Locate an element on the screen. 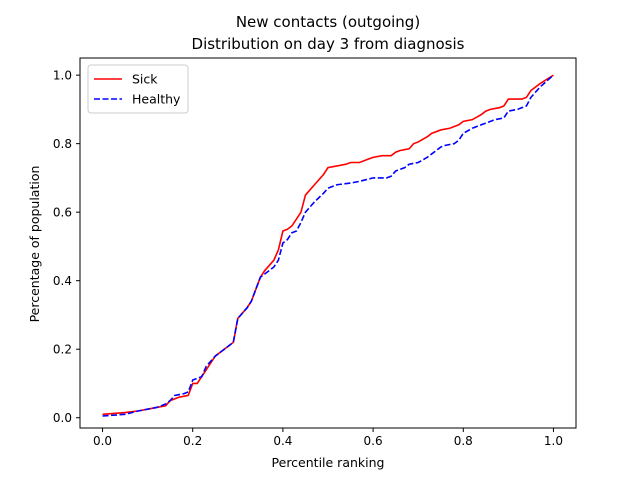 The width and height of the screenshot is (640, 480). x-tick-label: 0.2 is located at coordinates (192, 441).